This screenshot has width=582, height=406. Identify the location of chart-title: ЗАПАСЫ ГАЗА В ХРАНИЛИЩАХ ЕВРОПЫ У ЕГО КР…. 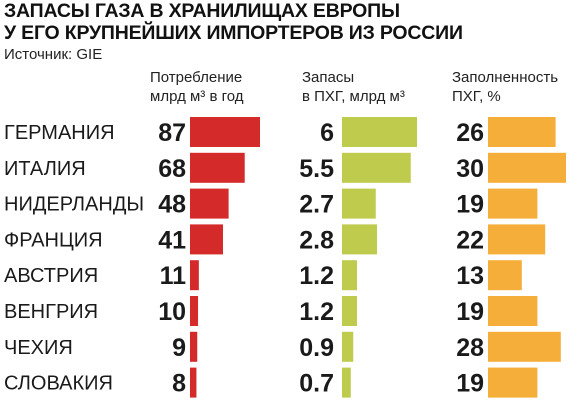
(233, 22).